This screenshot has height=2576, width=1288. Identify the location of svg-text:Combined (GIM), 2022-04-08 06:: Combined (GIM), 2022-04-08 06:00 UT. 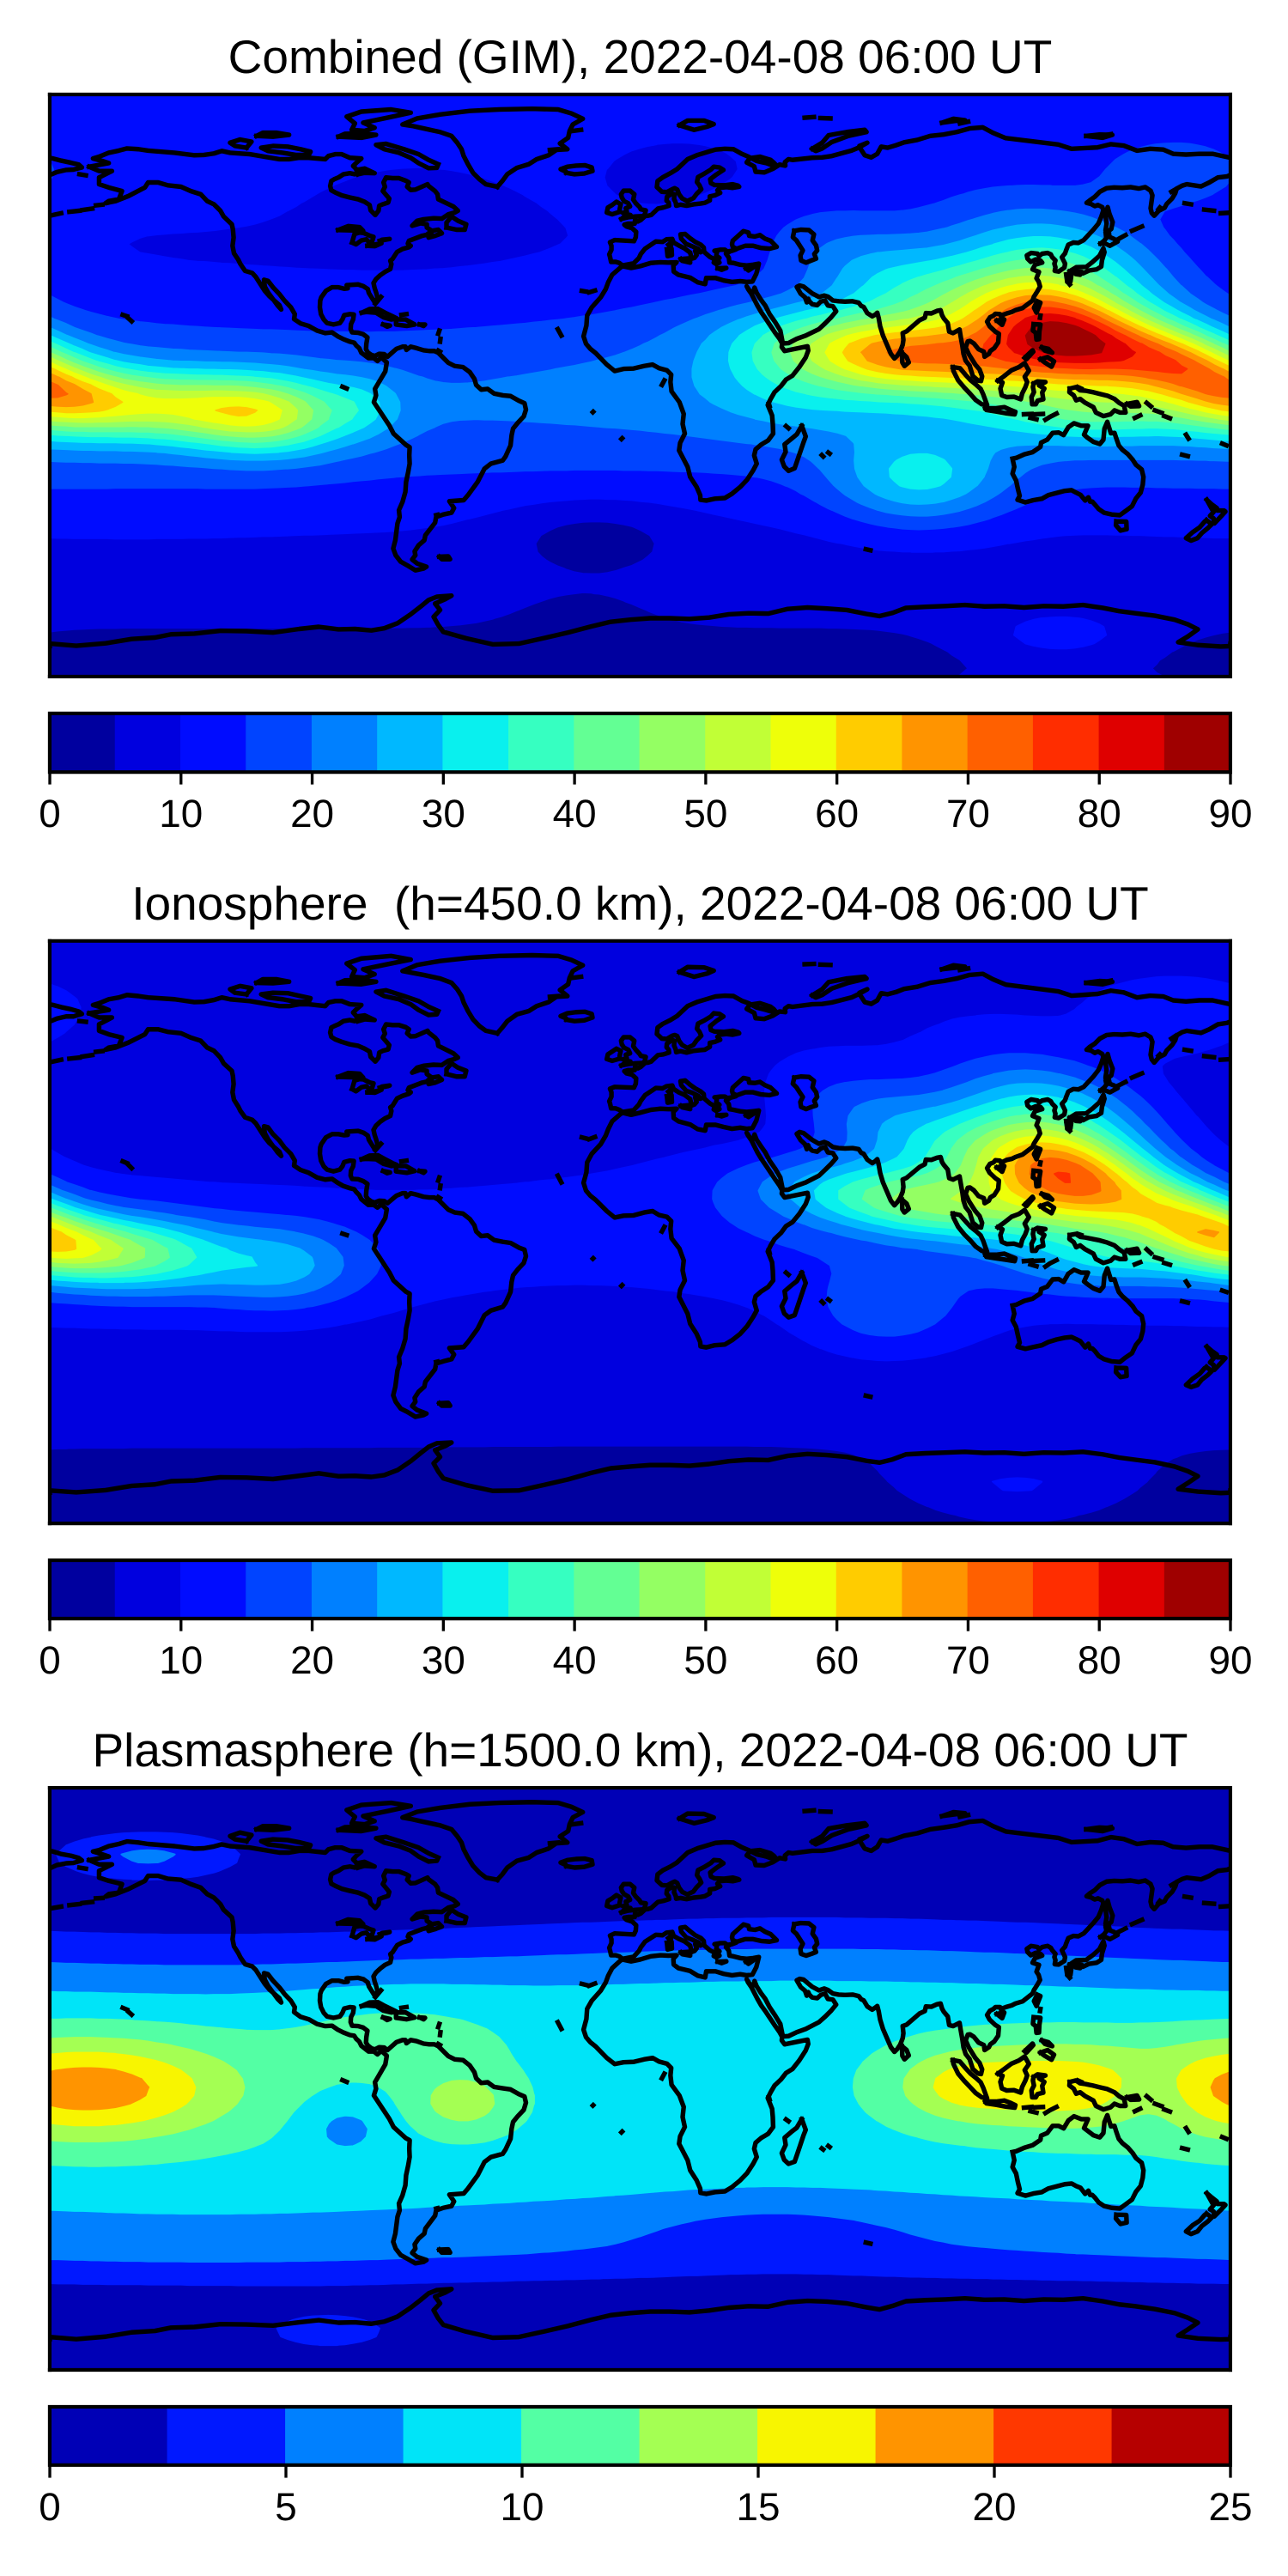
(640, 56).